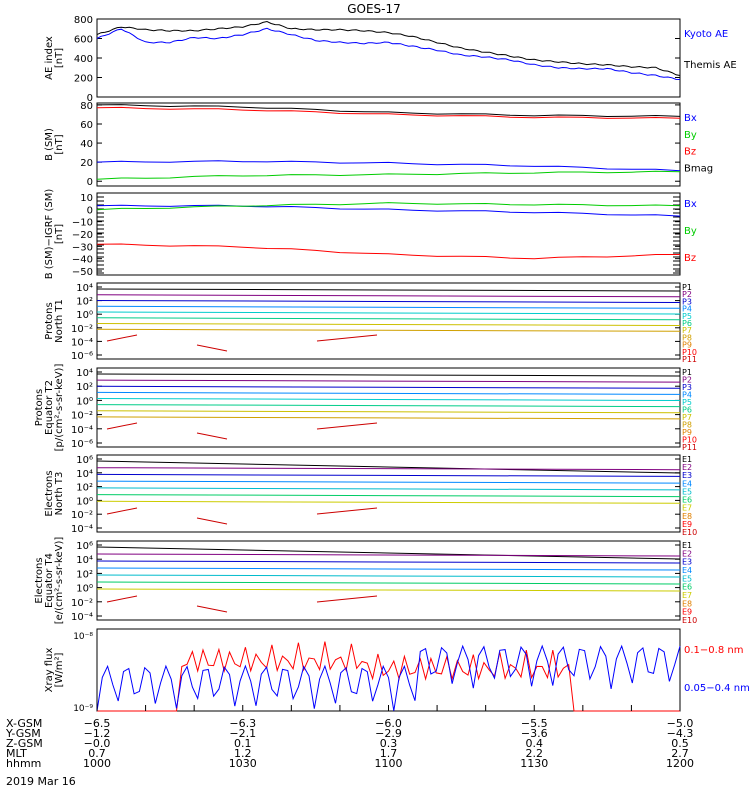 The width and height of the screenshot is (750, 800). I want to click on x-row-value: 2.2, so click(535, 753).